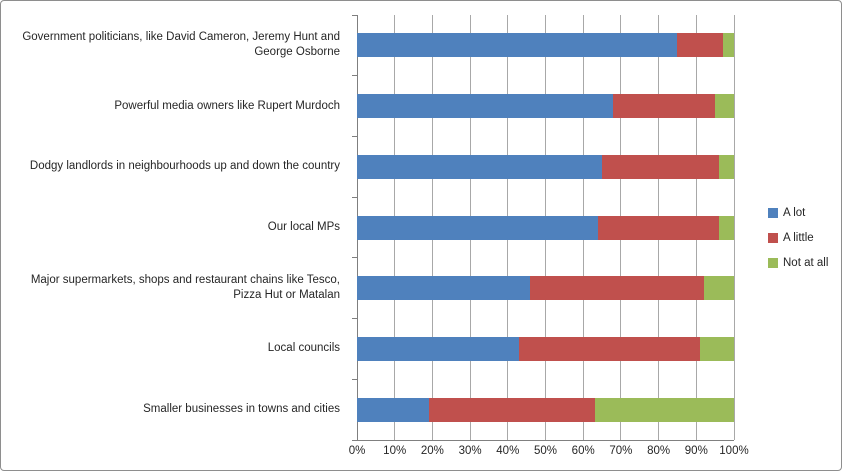 The height and width of the screenshot is (471, 842). Describe the element at coordinates (773, 213) in the screenshot. I see `legend-marker-a-lot` at that location.